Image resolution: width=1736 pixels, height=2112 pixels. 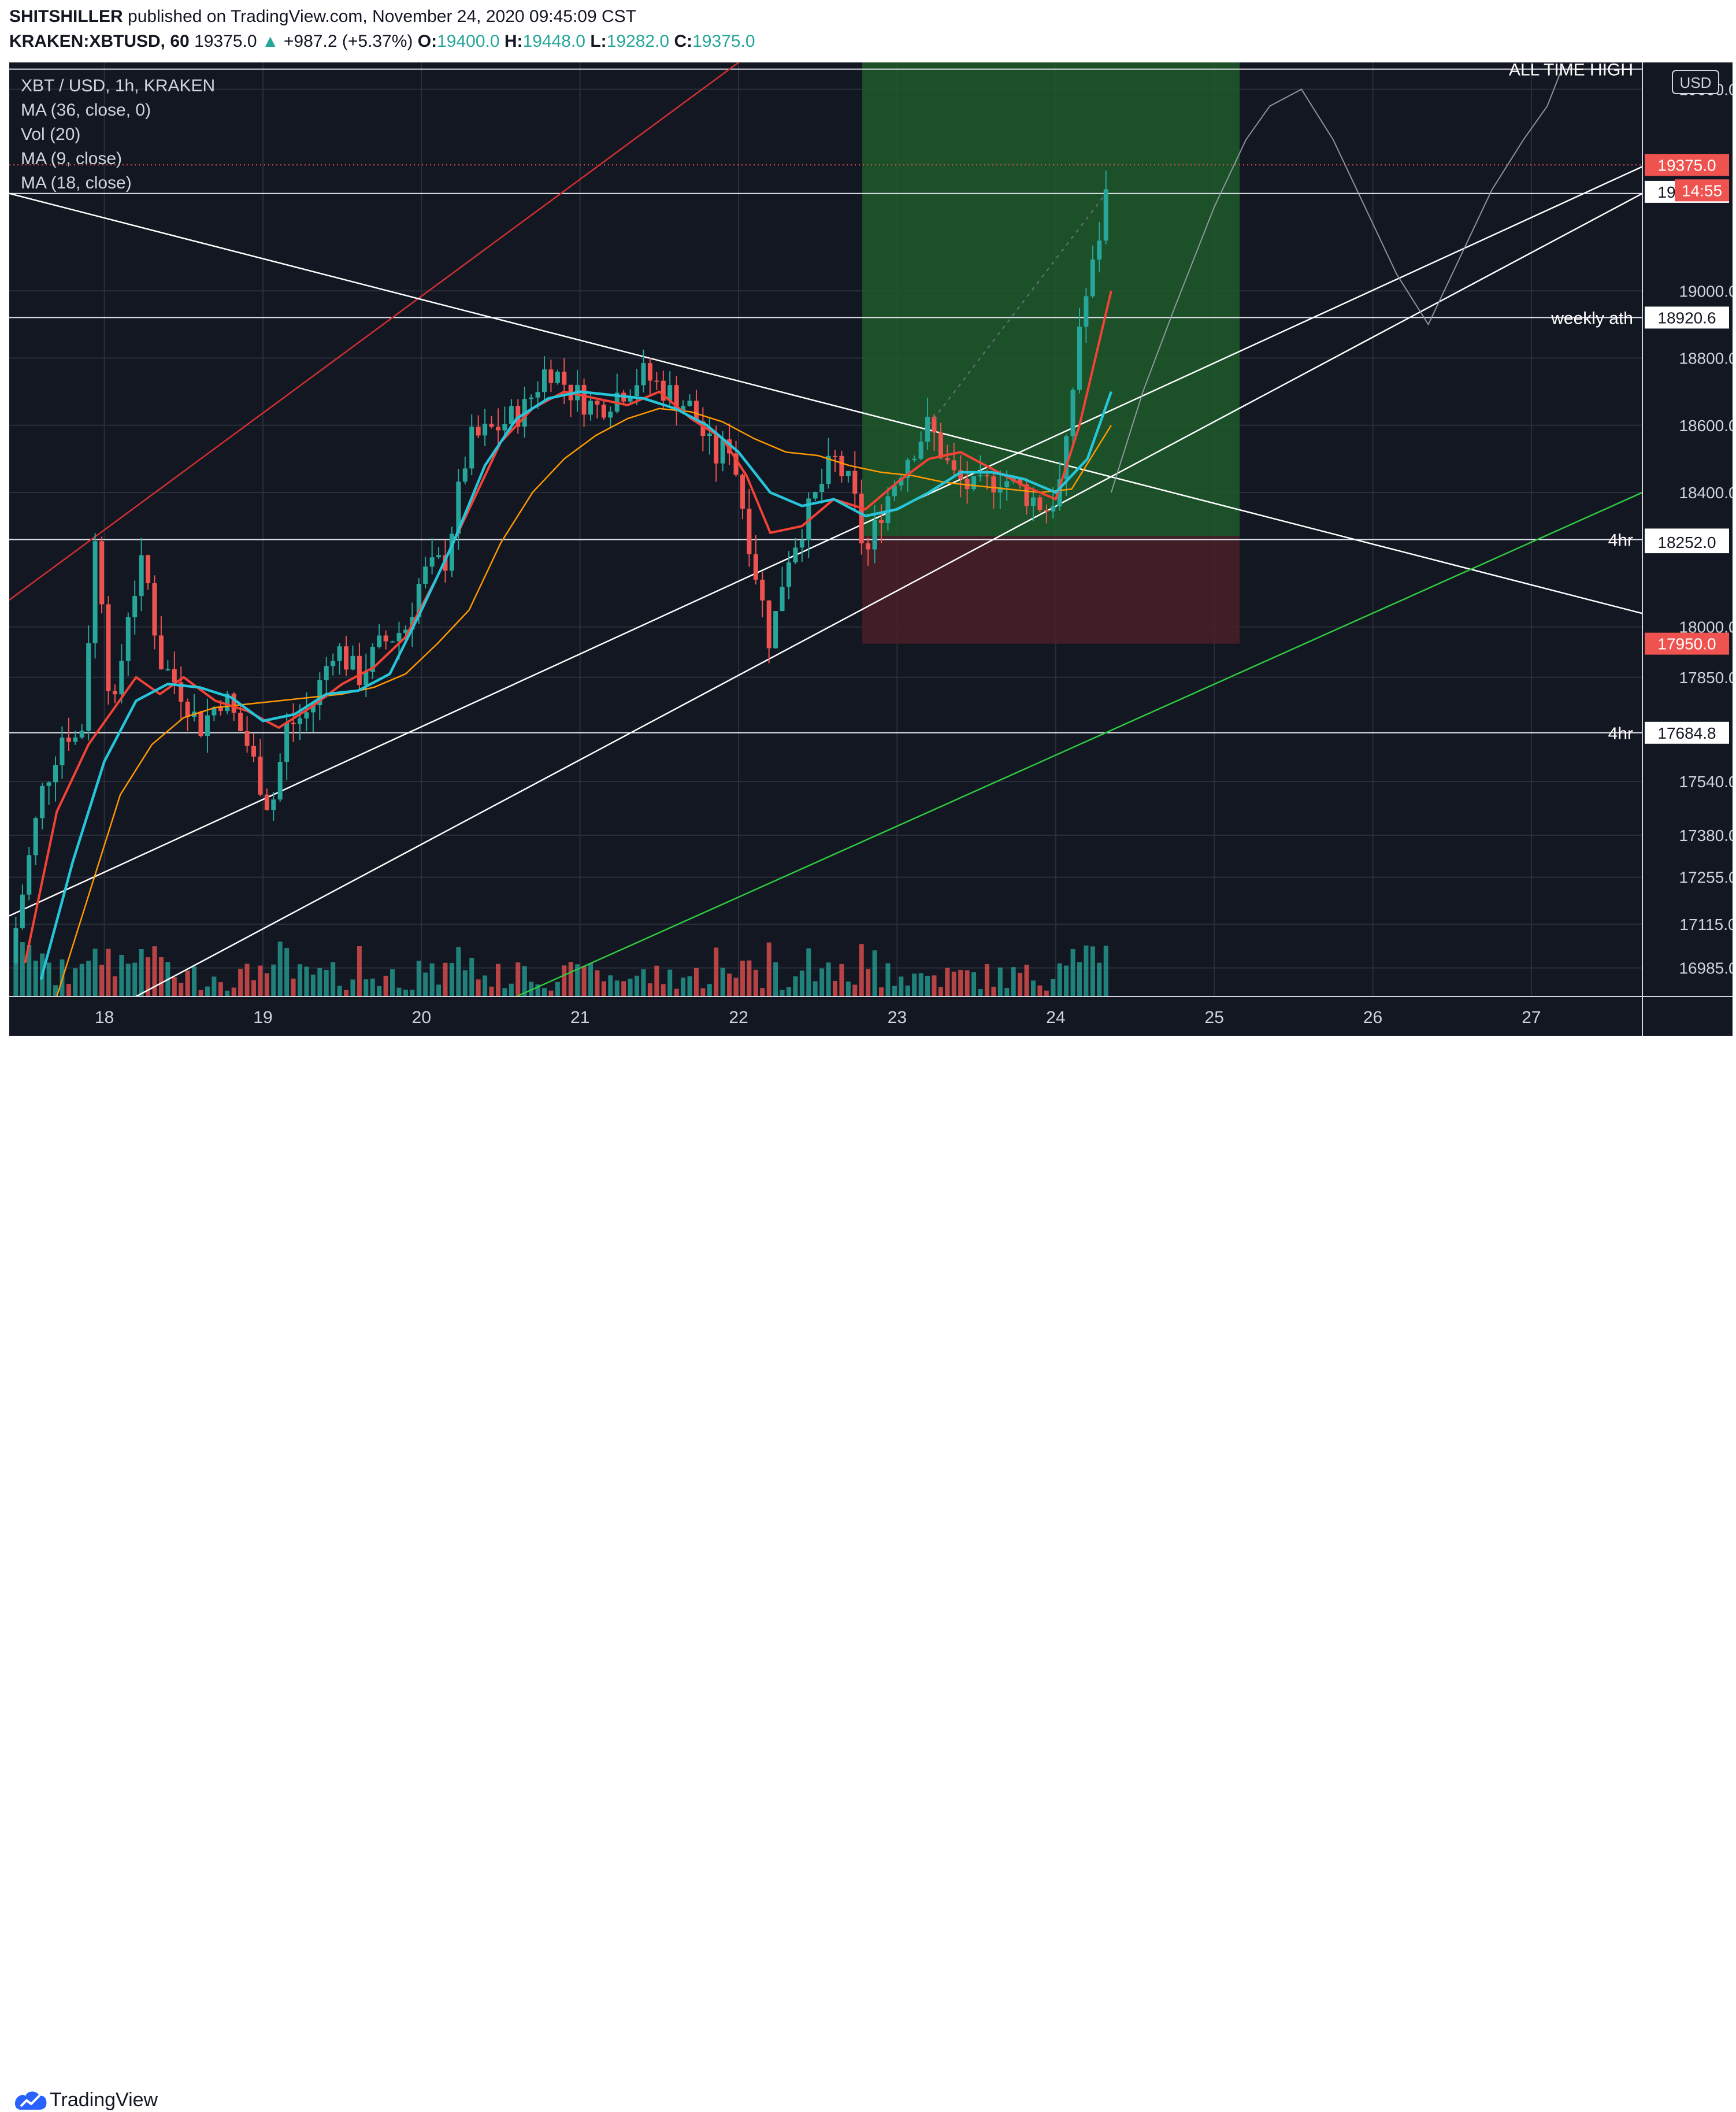 I want to click on tradingview-logo-icon, so click(x=31, y=2099).